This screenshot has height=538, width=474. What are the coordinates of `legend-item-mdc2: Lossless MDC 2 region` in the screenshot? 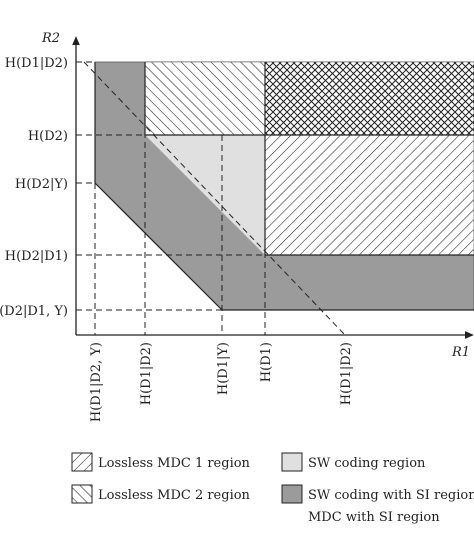 It's located at (161, 494).